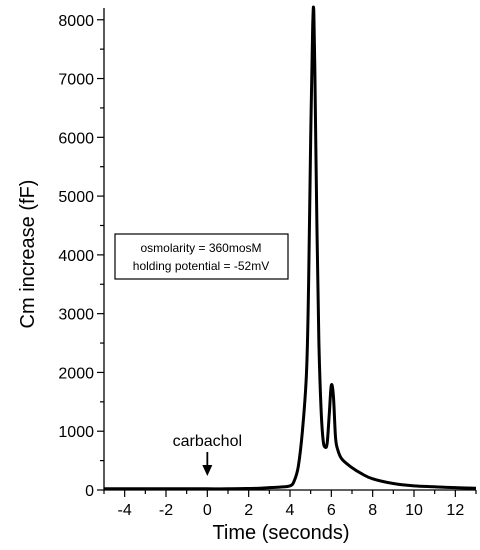 The width and height of the screenshot is (480, 550). Describe the element at coordinates (89, 491) in the screenshot. I see `y-tick-label: 0` at that location.